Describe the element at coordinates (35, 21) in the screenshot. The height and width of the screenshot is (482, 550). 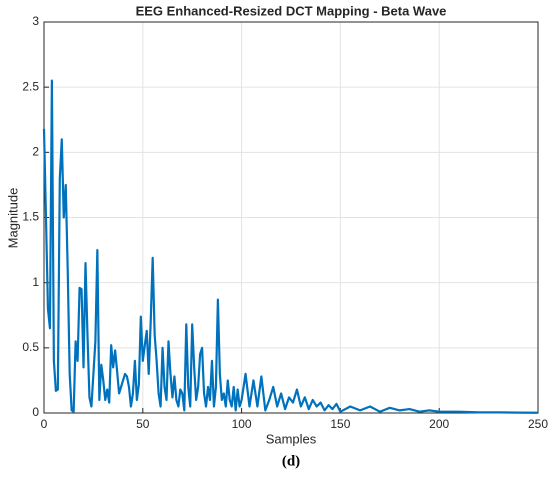
I see `y-tick-label: 3` at that location.